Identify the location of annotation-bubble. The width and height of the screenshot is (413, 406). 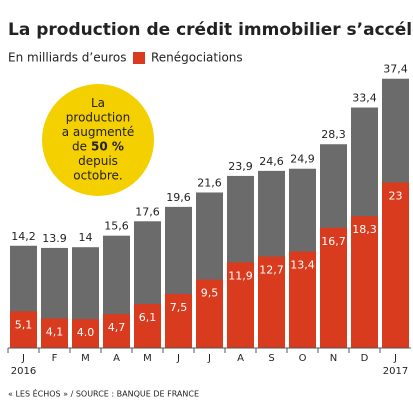
(98, 140).